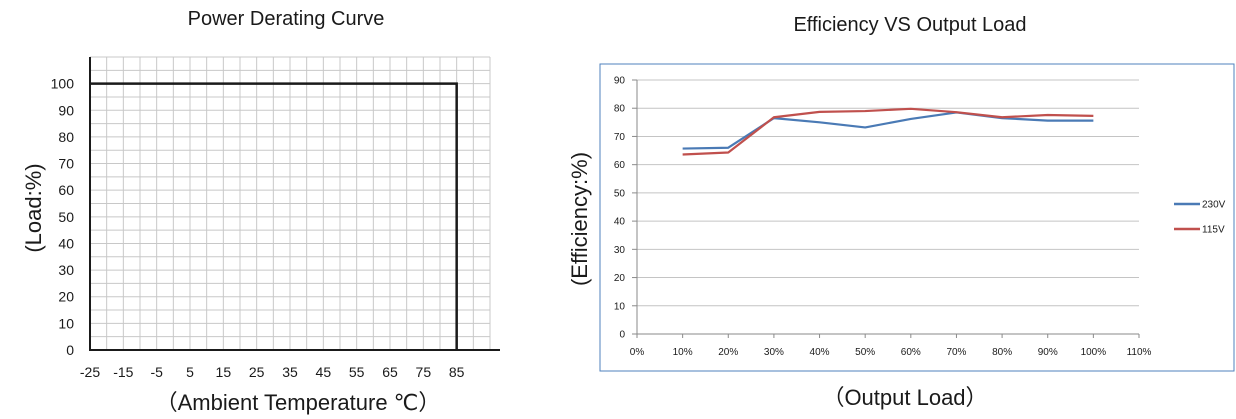 This screenshot has height=419, width=1236. What do you see at coordinates (620, 278) in the screenshot?
I see `efficiency-y-tick-label: 20` at bounding box center [620, 278].